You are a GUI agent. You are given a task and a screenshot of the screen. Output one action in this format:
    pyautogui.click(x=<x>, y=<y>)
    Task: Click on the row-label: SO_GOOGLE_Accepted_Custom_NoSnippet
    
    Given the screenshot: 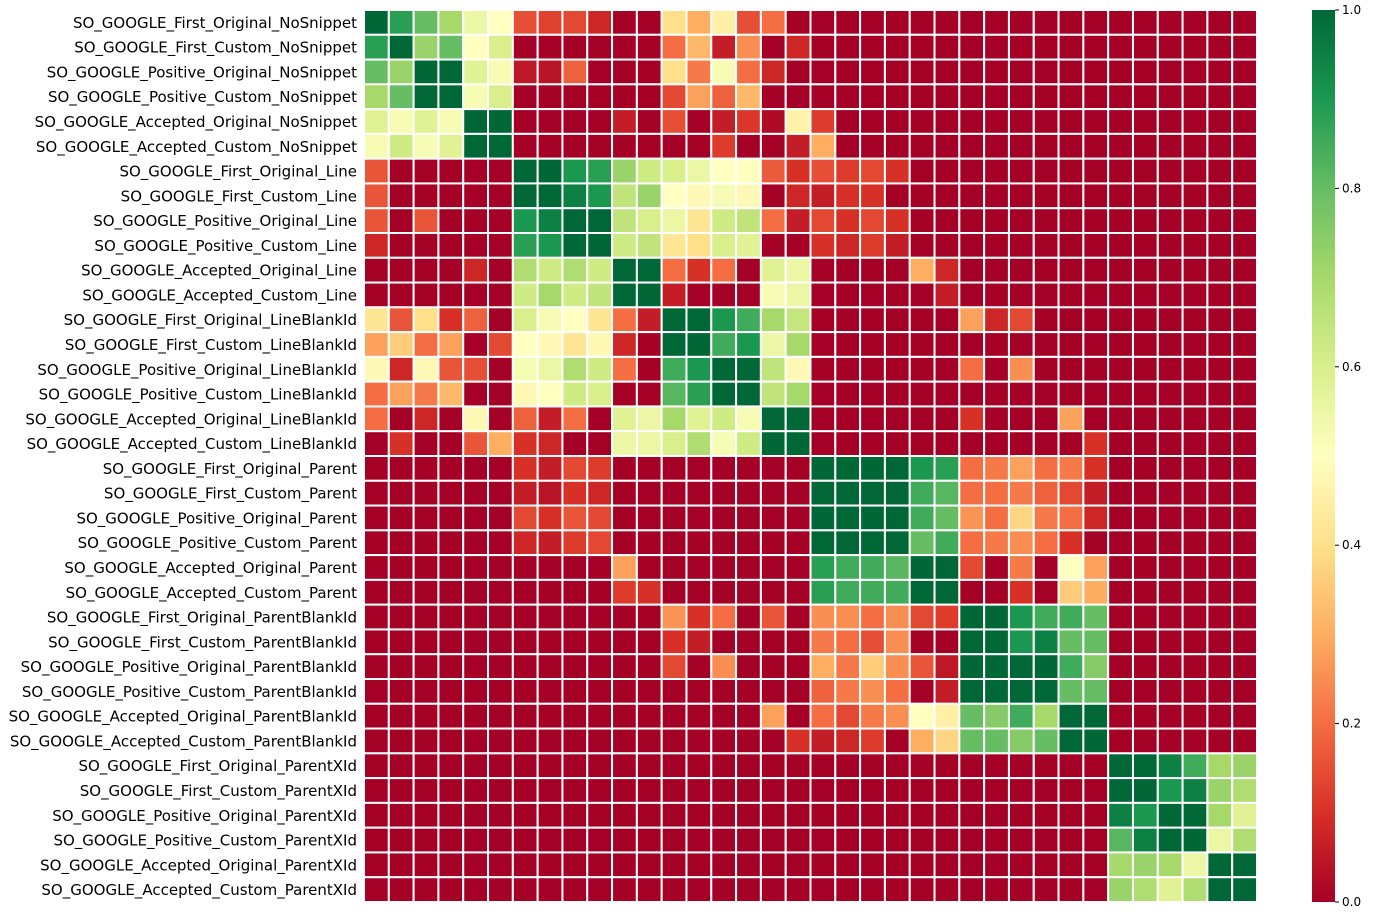 What is the action you would take?
    pyautogui.click(x=196, y=147)
    